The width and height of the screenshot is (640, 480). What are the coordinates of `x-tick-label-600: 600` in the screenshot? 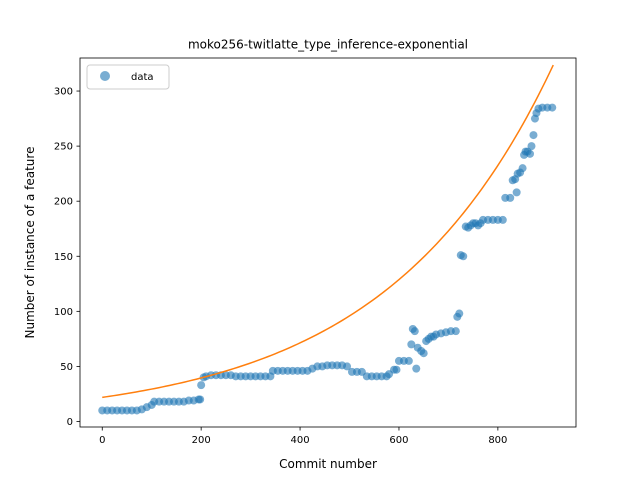 It's located at (398, 440).